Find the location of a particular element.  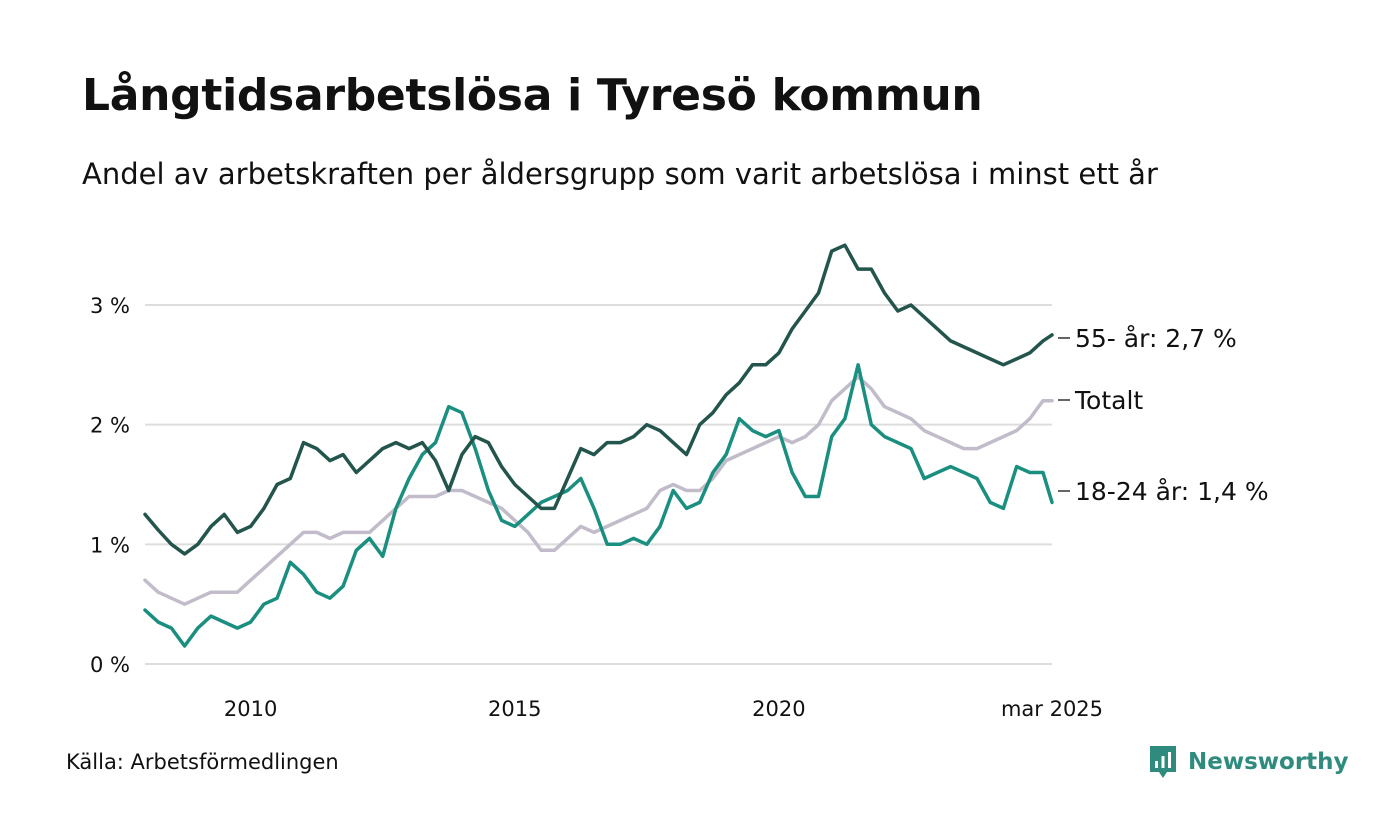

source-note: Källa: Arbetsförmedlingen is located at coordinates (202, 762).